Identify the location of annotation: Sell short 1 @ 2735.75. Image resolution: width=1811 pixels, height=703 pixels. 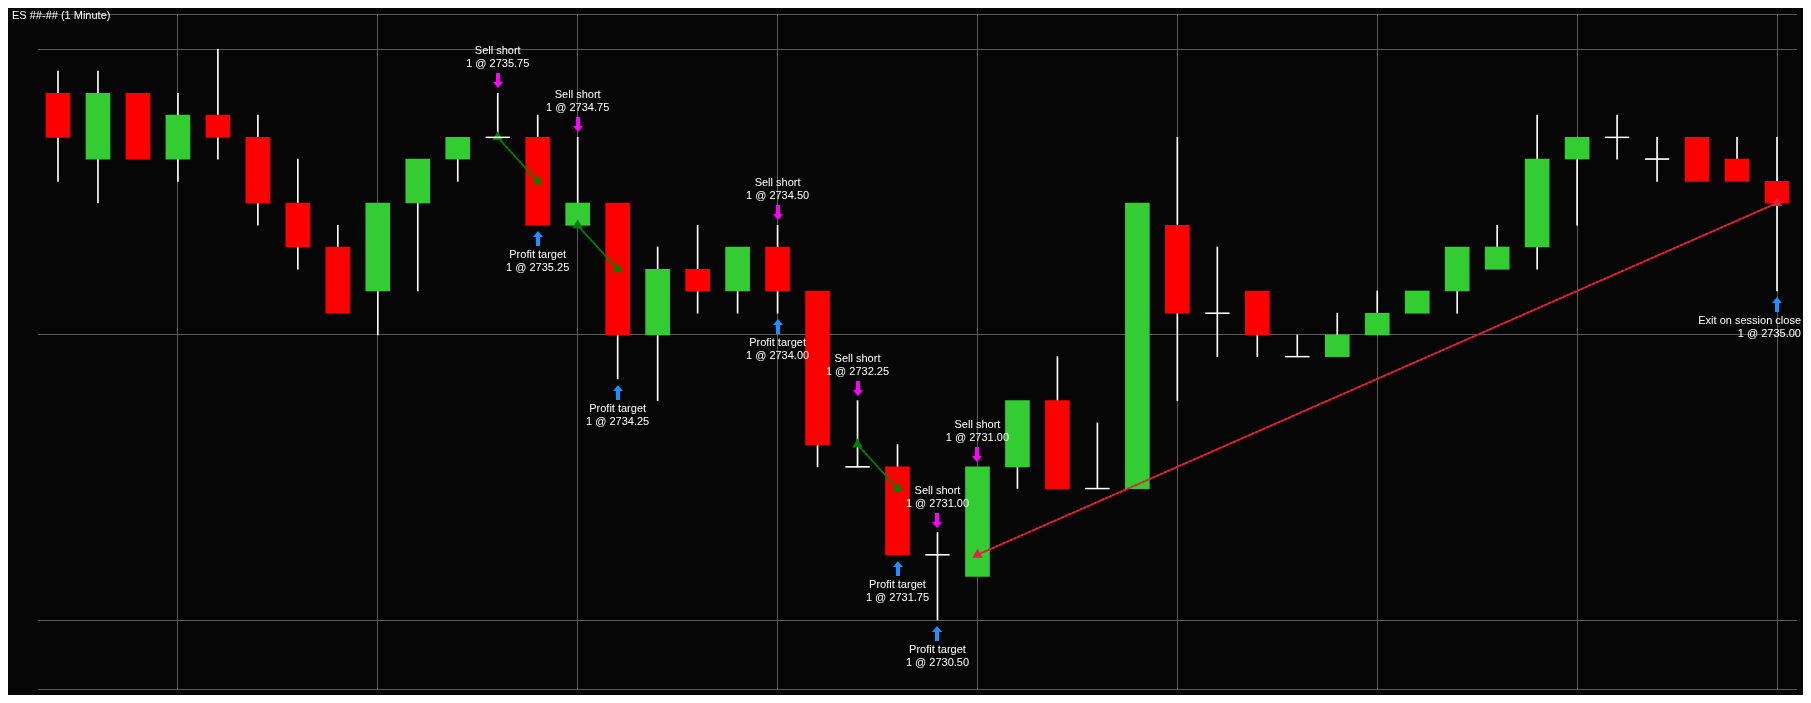
(498, 57).